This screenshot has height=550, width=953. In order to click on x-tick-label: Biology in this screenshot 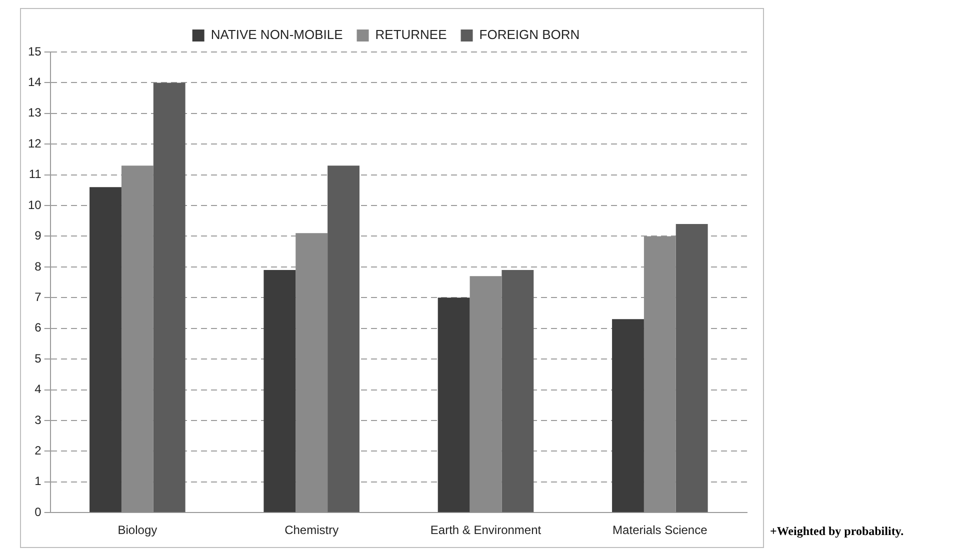, I will do `click(138, 530)`.